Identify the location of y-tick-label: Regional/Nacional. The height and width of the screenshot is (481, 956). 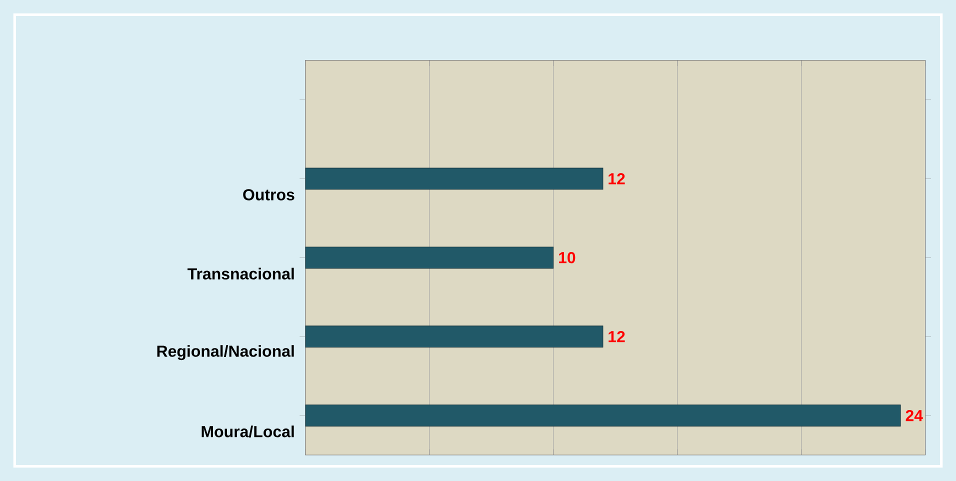
(225, 352).